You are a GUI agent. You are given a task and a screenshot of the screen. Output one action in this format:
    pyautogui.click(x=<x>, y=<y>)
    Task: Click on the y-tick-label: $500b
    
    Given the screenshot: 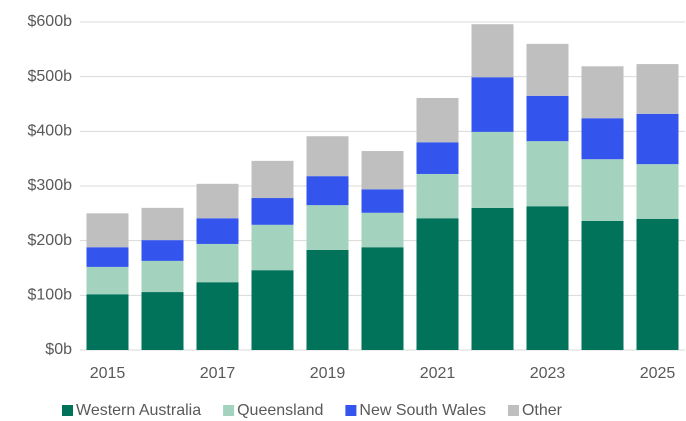 What is the action you would take?
    pyautogui.click(x=50, y=76)
    